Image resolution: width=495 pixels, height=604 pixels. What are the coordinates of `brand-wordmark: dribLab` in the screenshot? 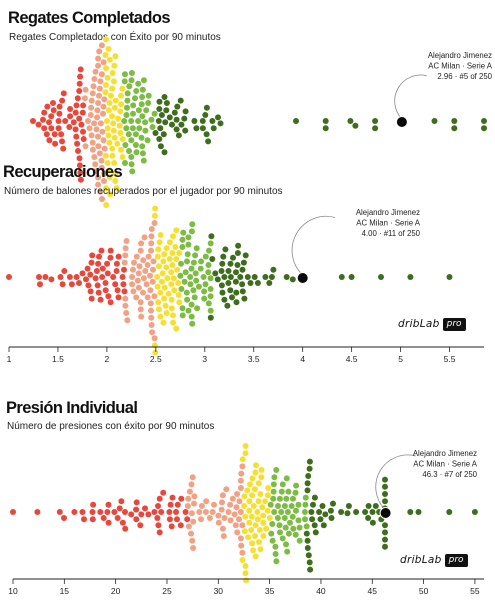 It's located at (419, 324).